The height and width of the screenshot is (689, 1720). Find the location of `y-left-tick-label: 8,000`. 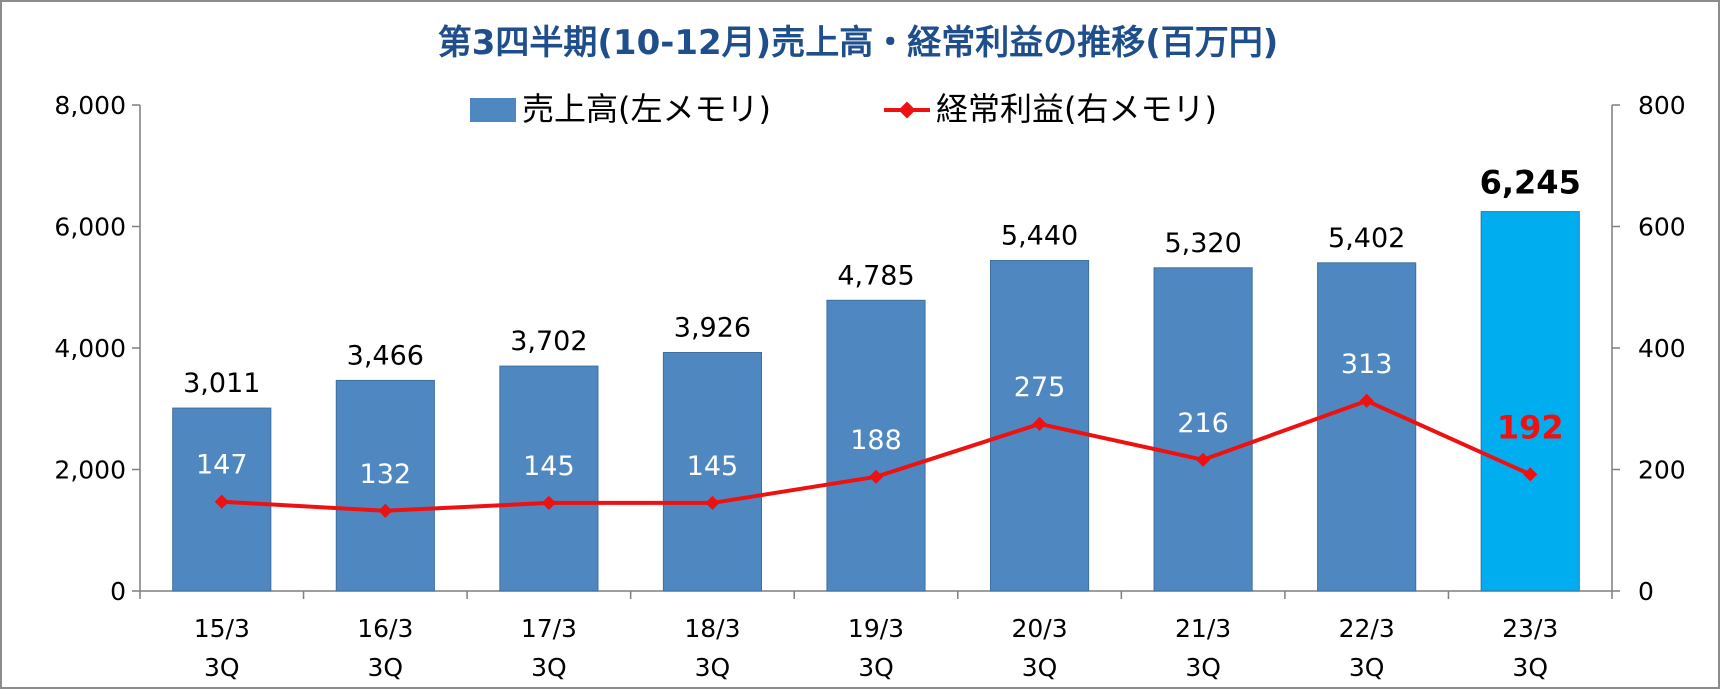

y-left-tick-label: 8,000 is located at coordinates (90, 105).